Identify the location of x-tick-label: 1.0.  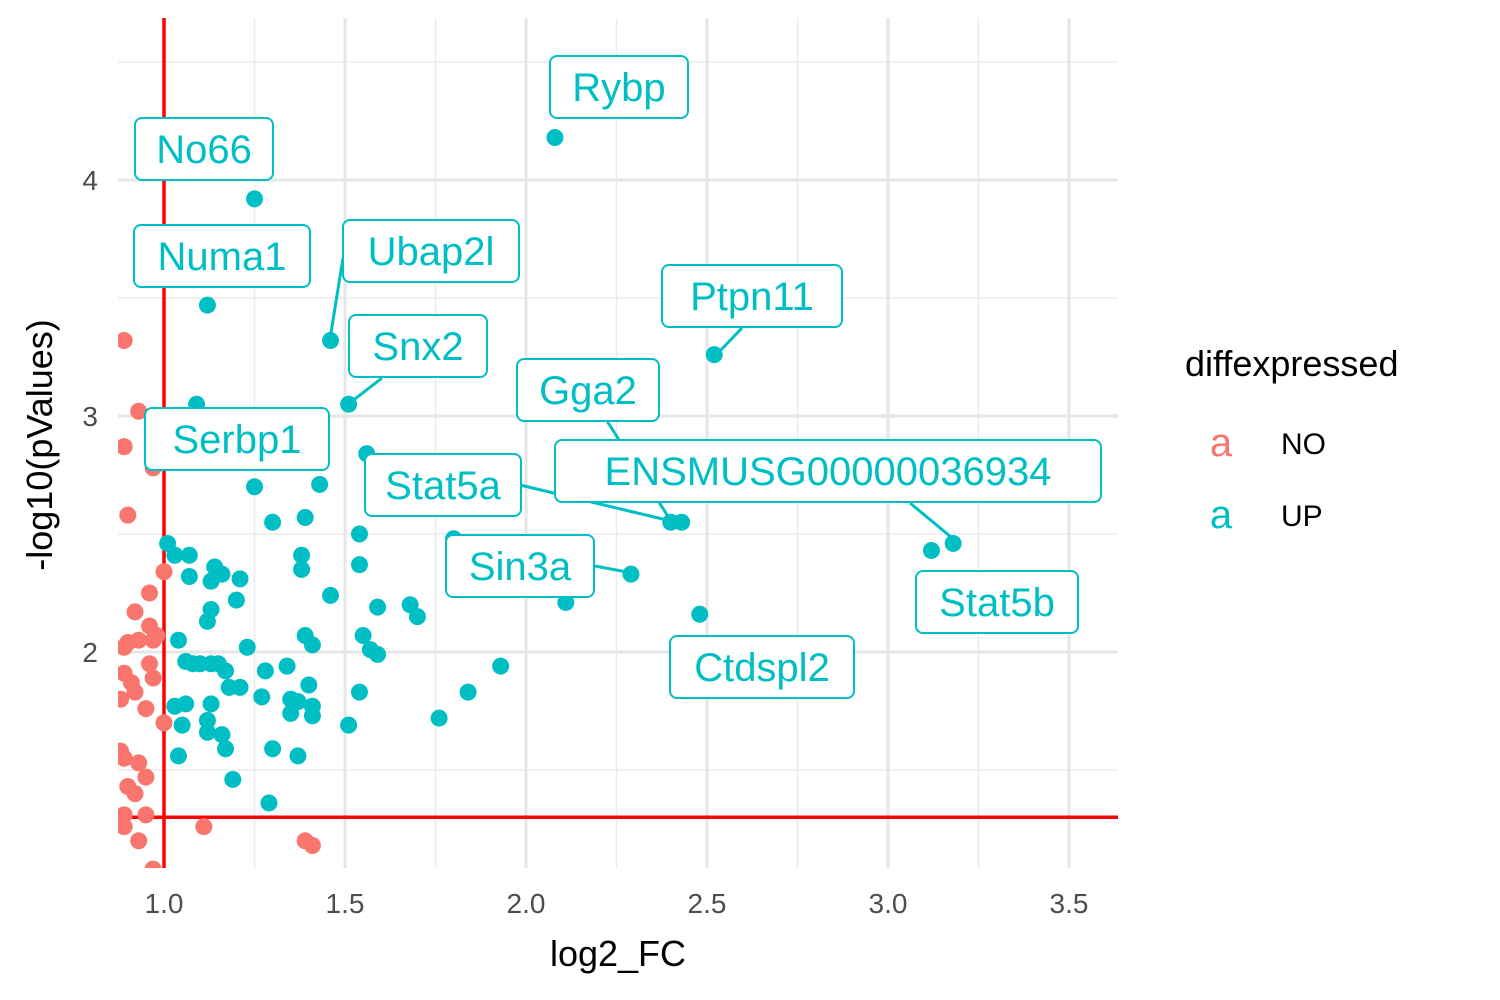
(164, 903).